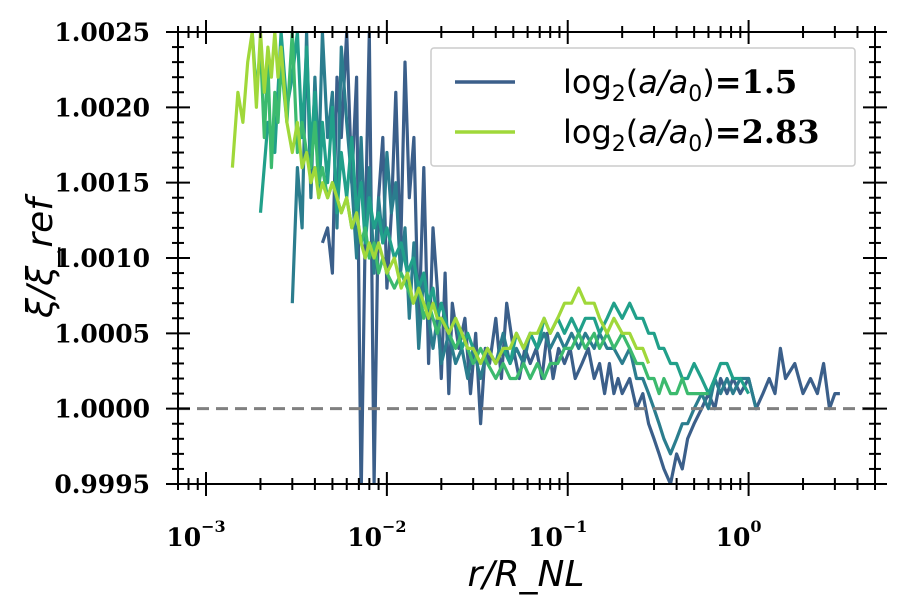  I want to click on y-tick-label-1: 0.9995, so click(102, 484).